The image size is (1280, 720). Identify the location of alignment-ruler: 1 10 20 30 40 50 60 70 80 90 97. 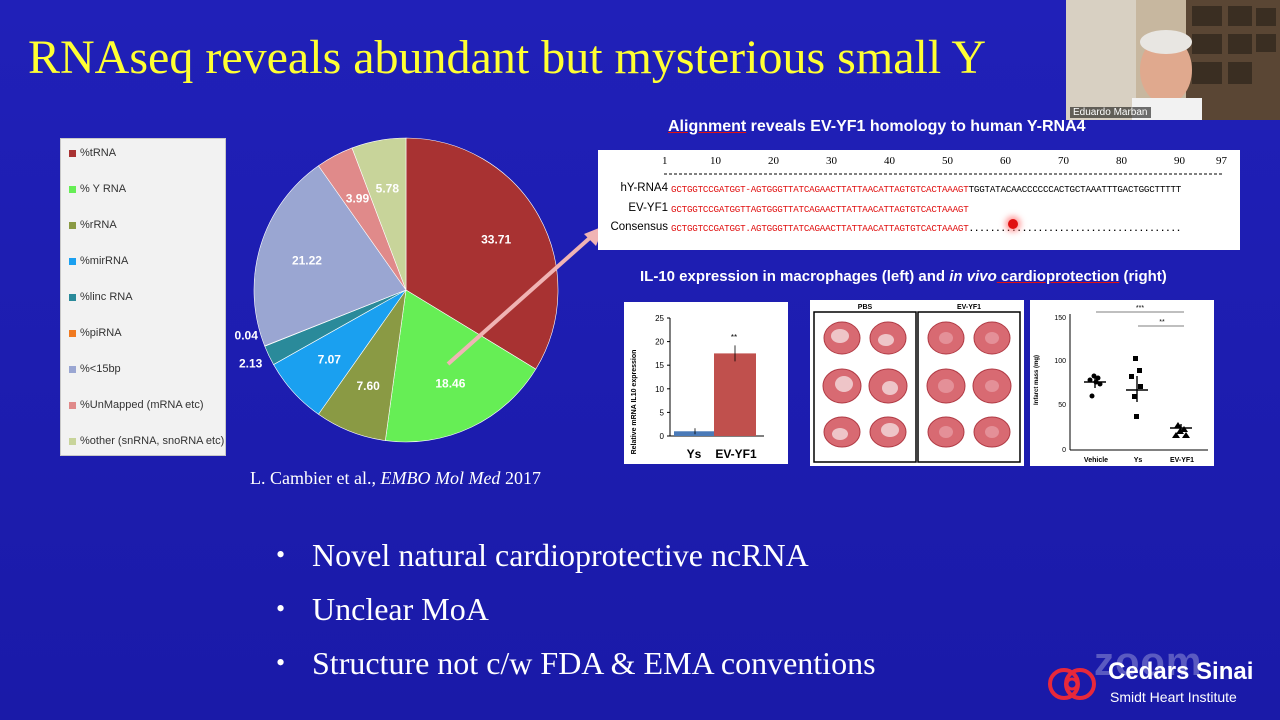
(945, 165).